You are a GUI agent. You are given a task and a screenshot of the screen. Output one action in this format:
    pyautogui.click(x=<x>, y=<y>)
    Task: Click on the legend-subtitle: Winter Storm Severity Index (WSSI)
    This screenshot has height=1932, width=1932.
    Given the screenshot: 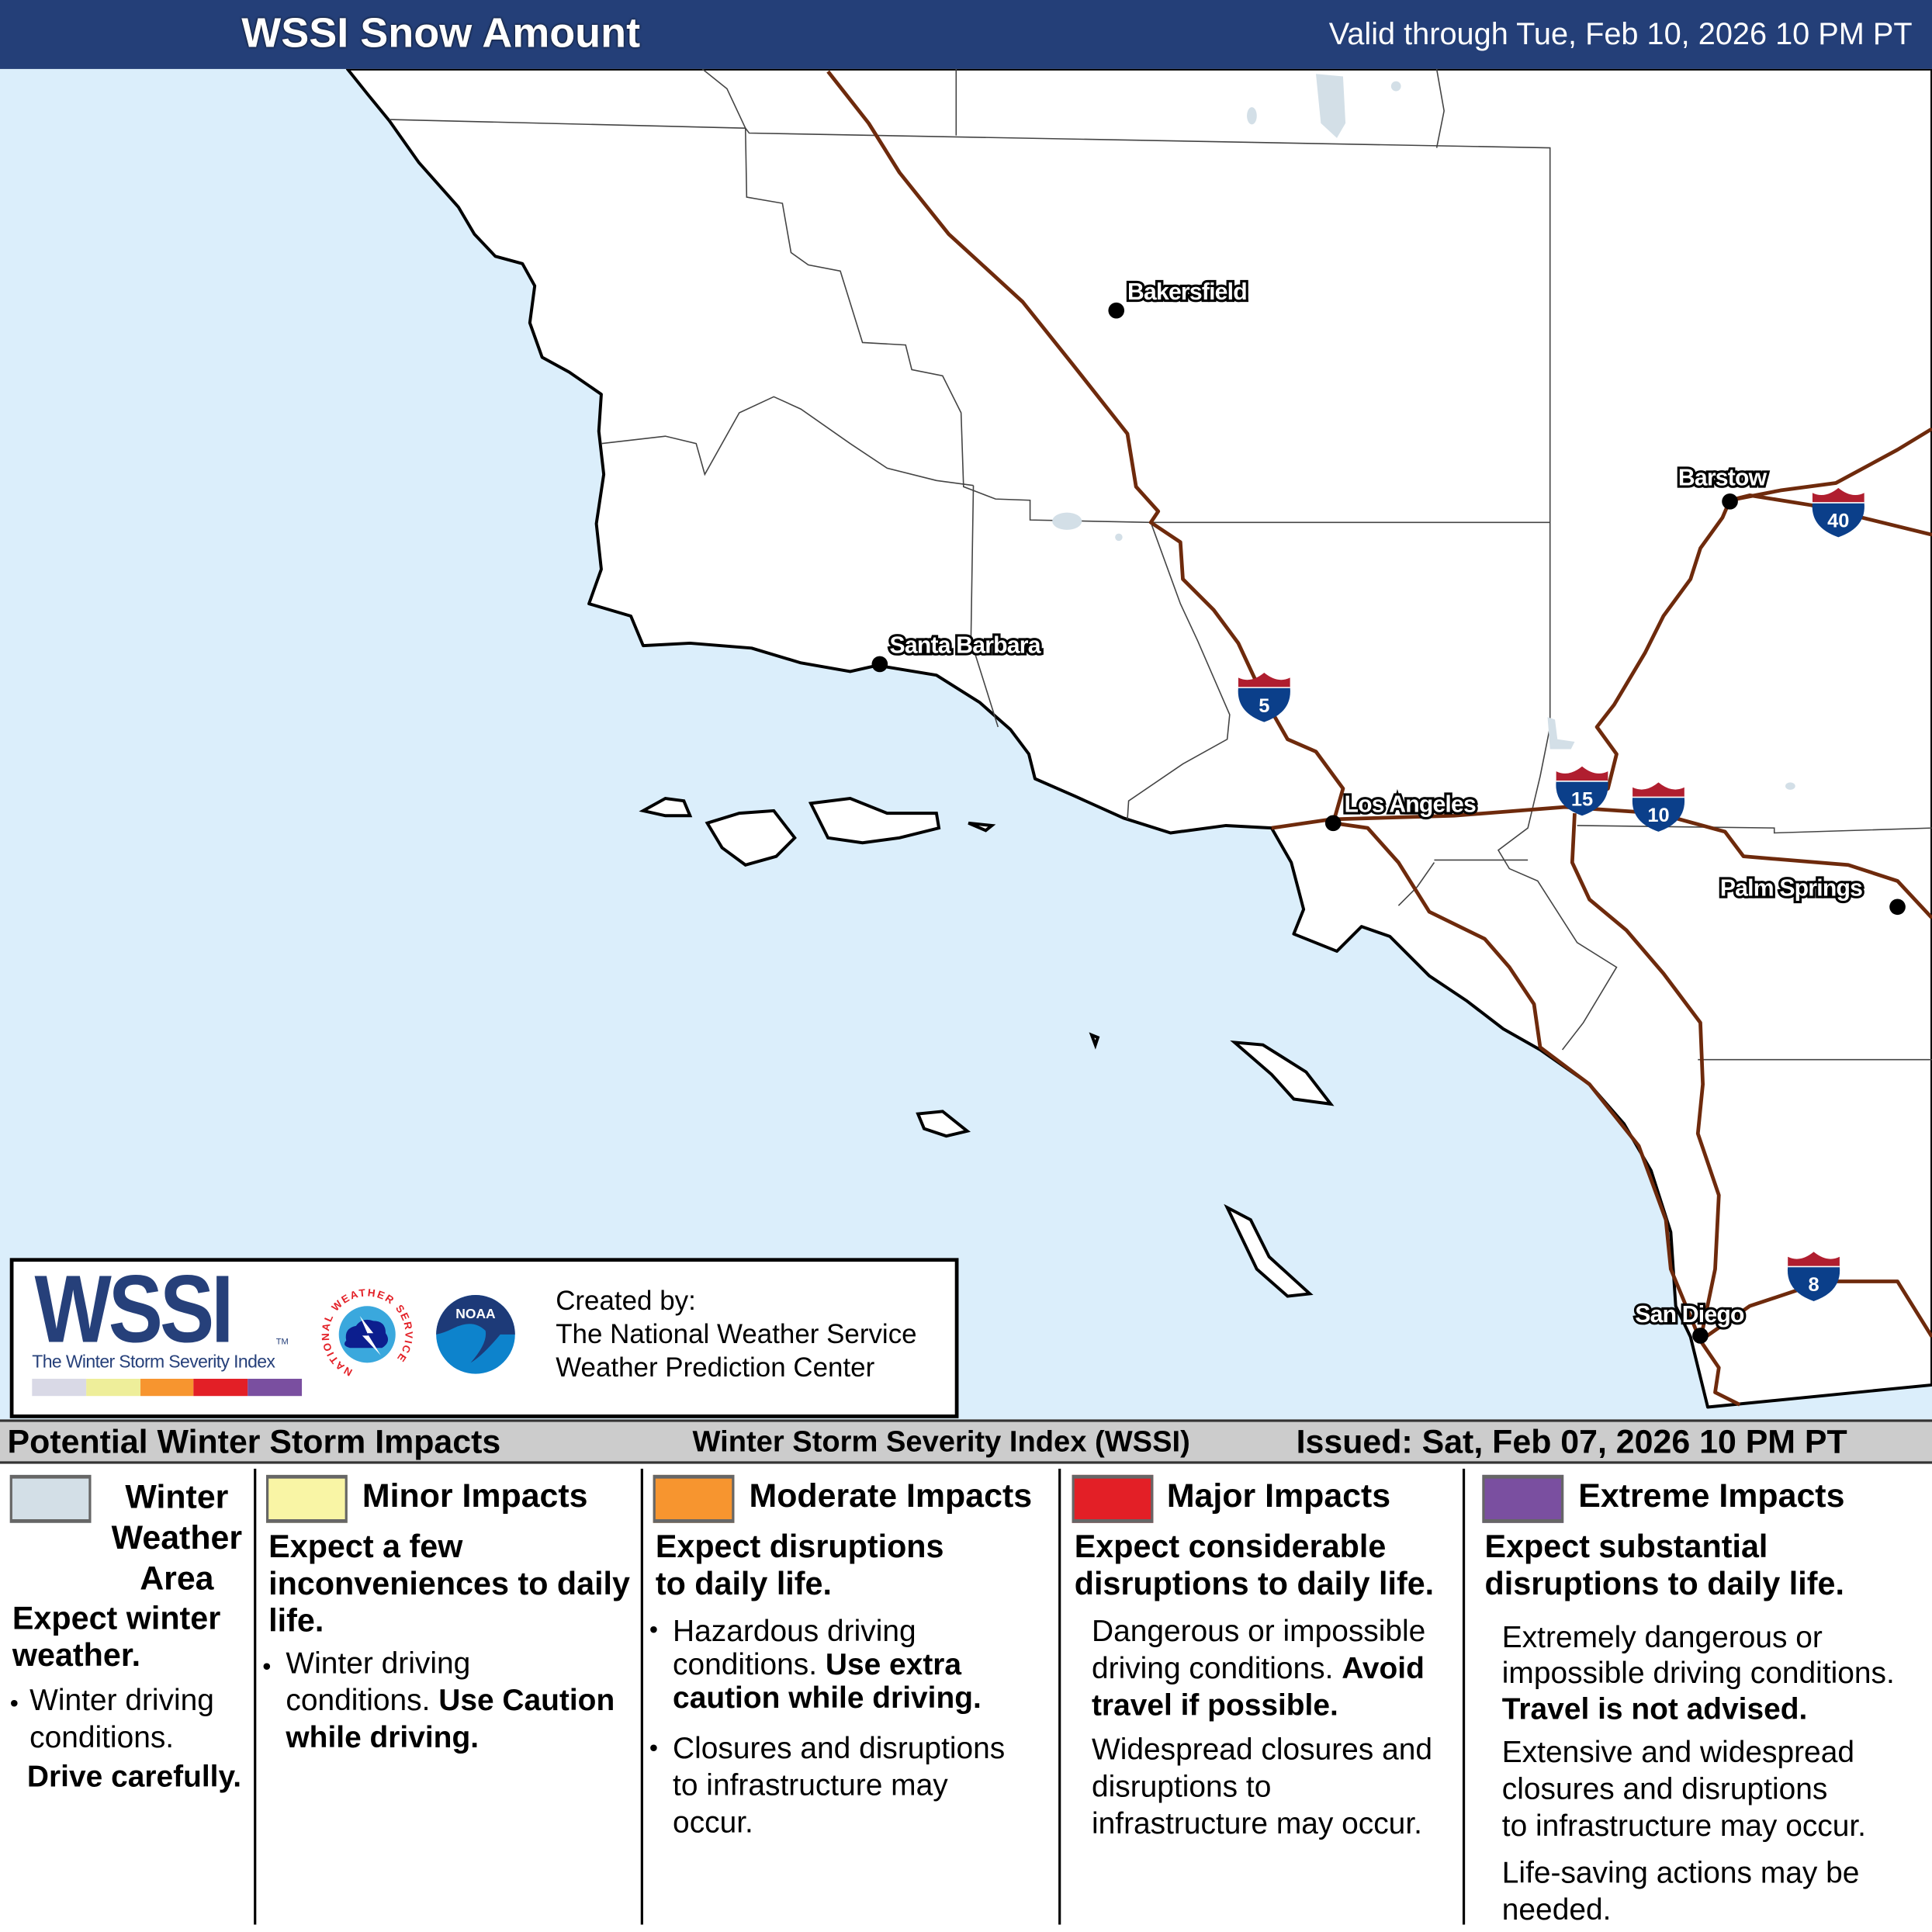 What is the action you would take?
    pyautogui.click(x=941, y=1442)
    